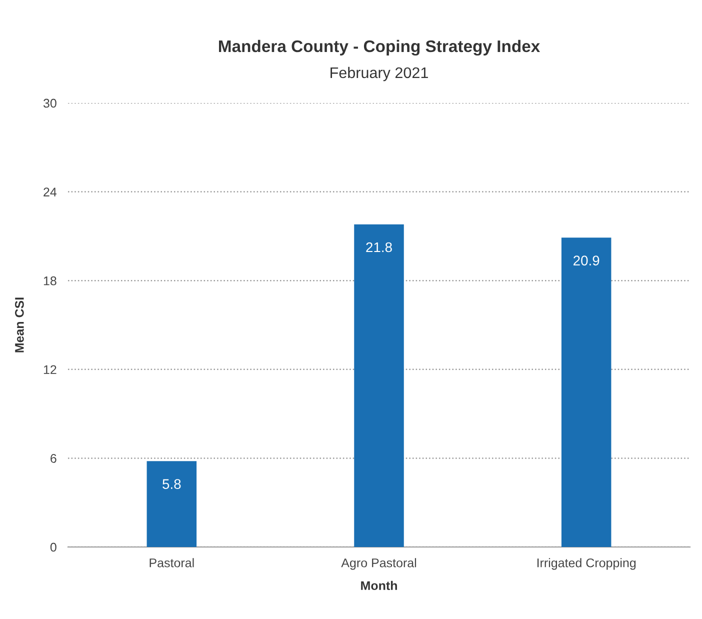  What do you see at coordinates (50, 192) in the screenshot?
I see `y-tick-label: 24` at bounding box center [50, 192].